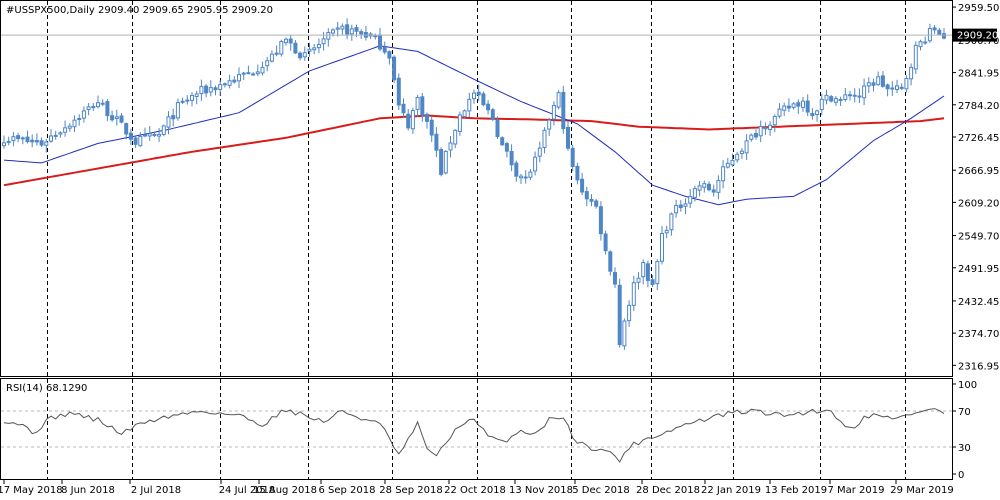 This screenshot has width=1000, height=500. I want to click on price-tick-label: 2784.20, so click(978, 106).